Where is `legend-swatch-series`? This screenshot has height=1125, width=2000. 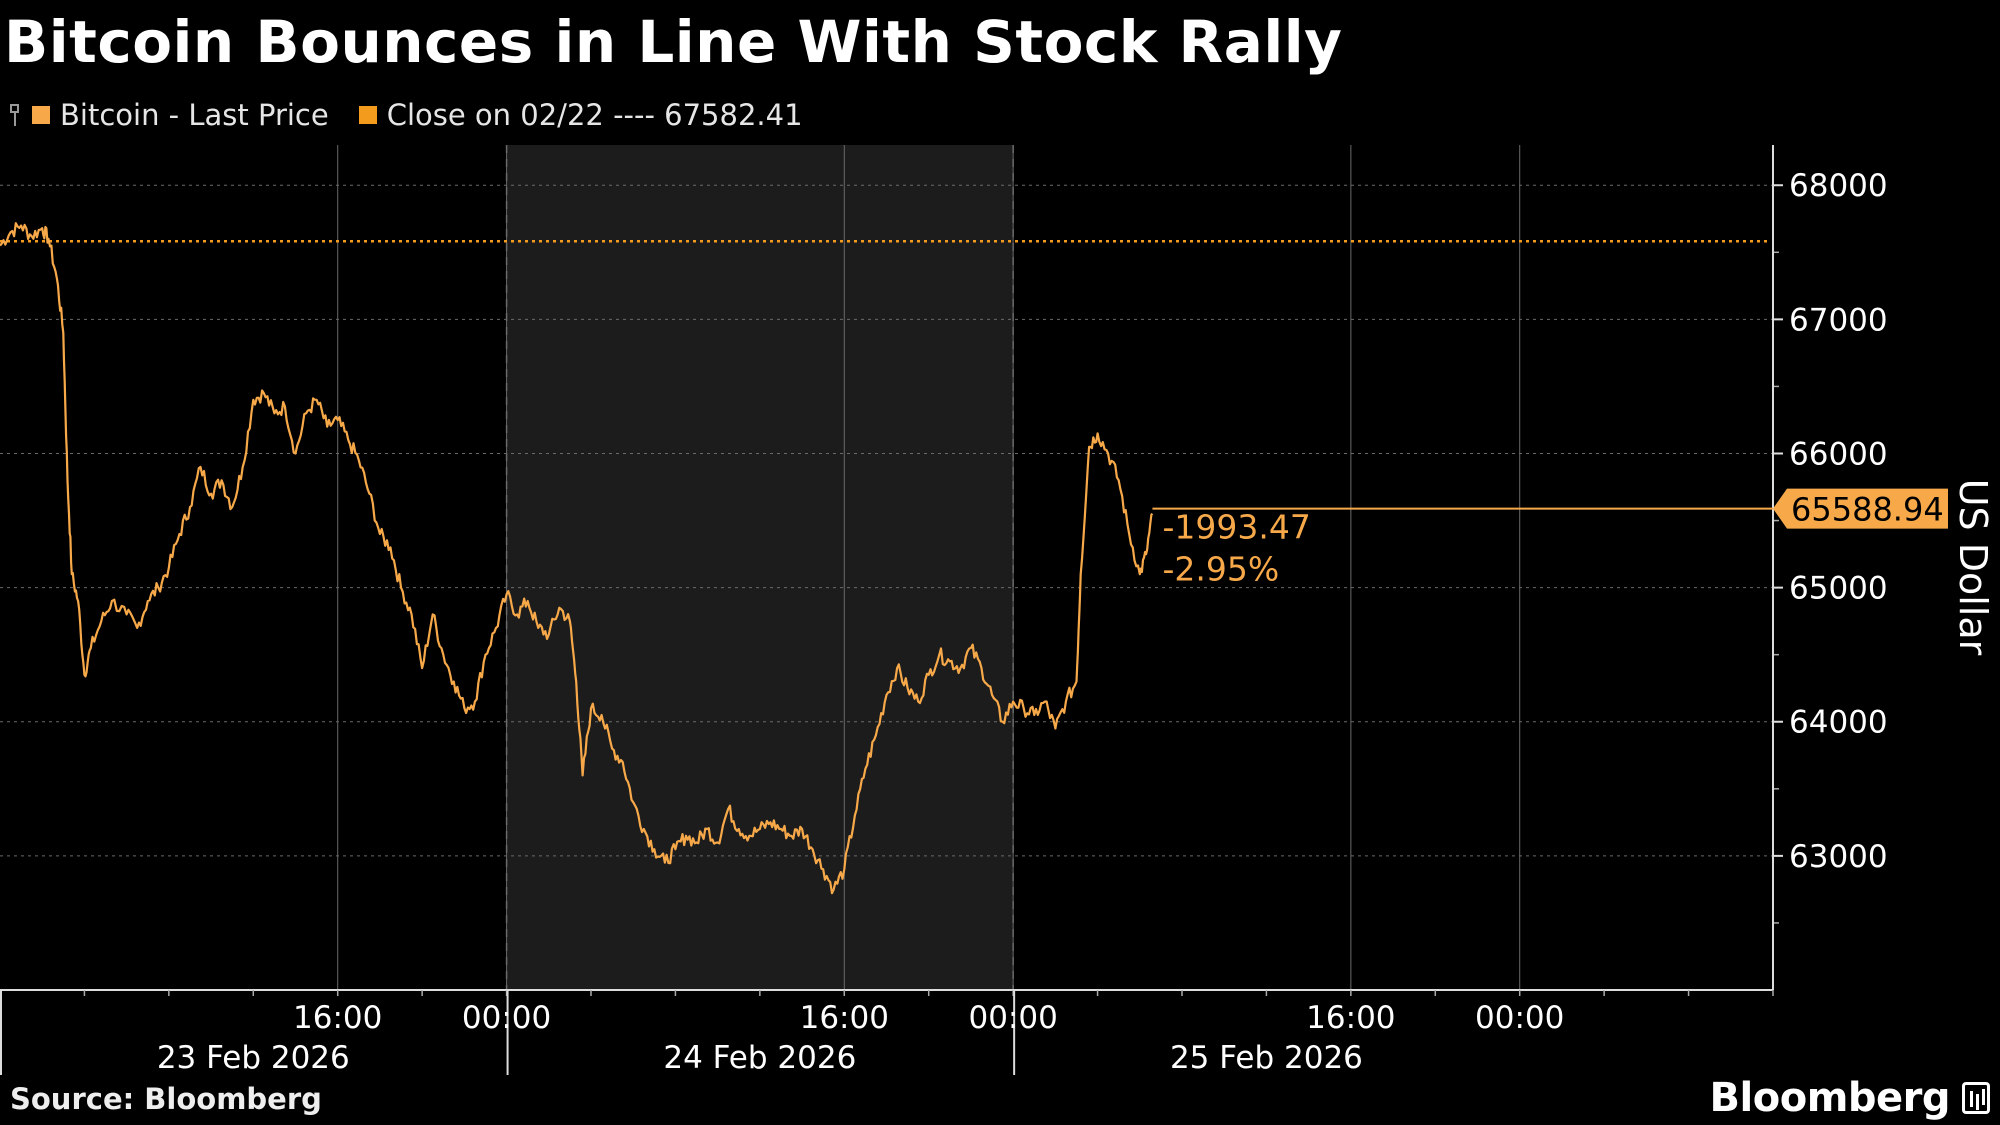 legend-swatch-series is located at coordinates (41, 115).